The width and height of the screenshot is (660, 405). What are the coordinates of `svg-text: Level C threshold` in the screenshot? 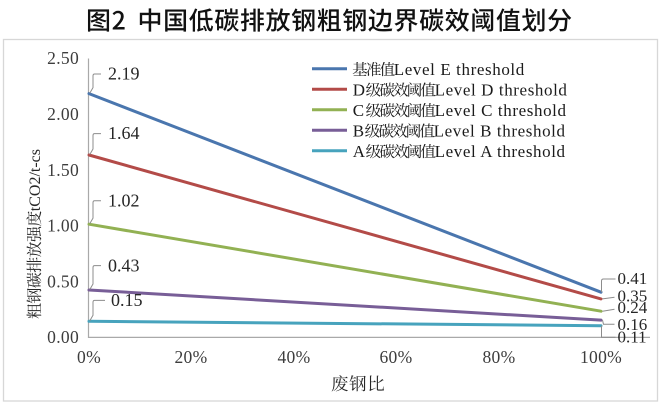 It's located at (501, 110).